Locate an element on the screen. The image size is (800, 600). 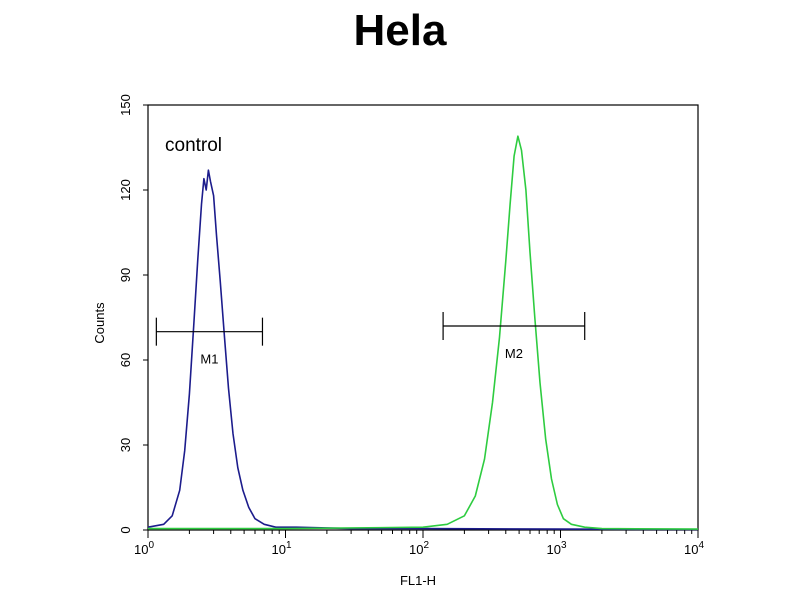
x-tick-label: 10² is located at coordinates (419, 548).